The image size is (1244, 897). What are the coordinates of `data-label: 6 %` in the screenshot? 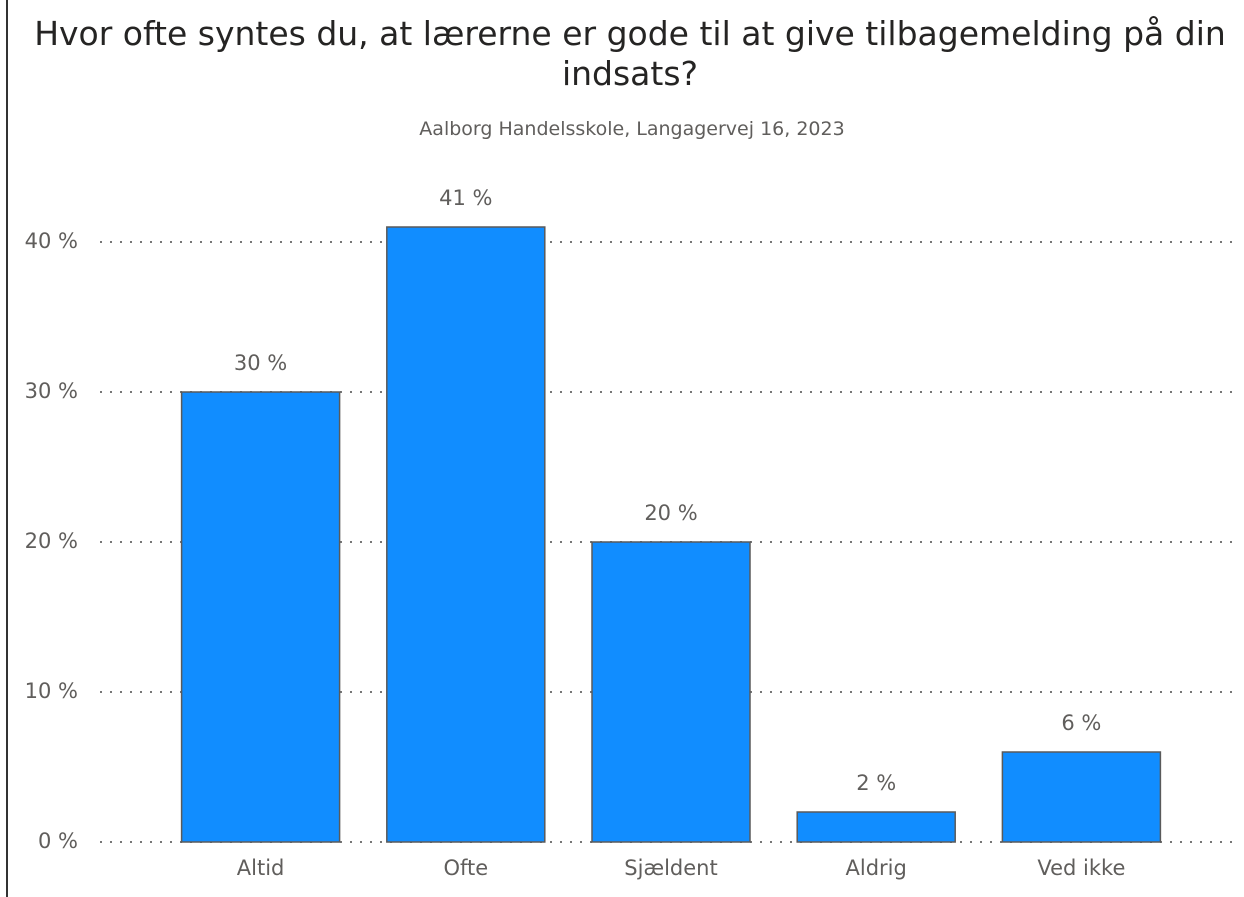 It's located at (1081, 723).